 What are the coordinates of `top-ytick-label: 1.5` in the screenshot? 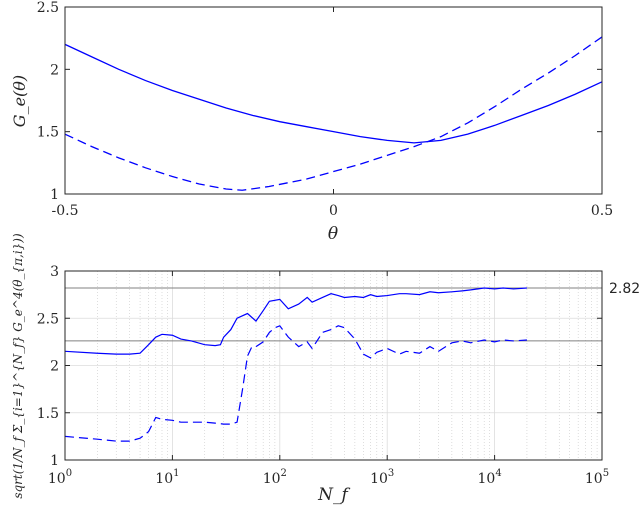 It's located at (48, 133).